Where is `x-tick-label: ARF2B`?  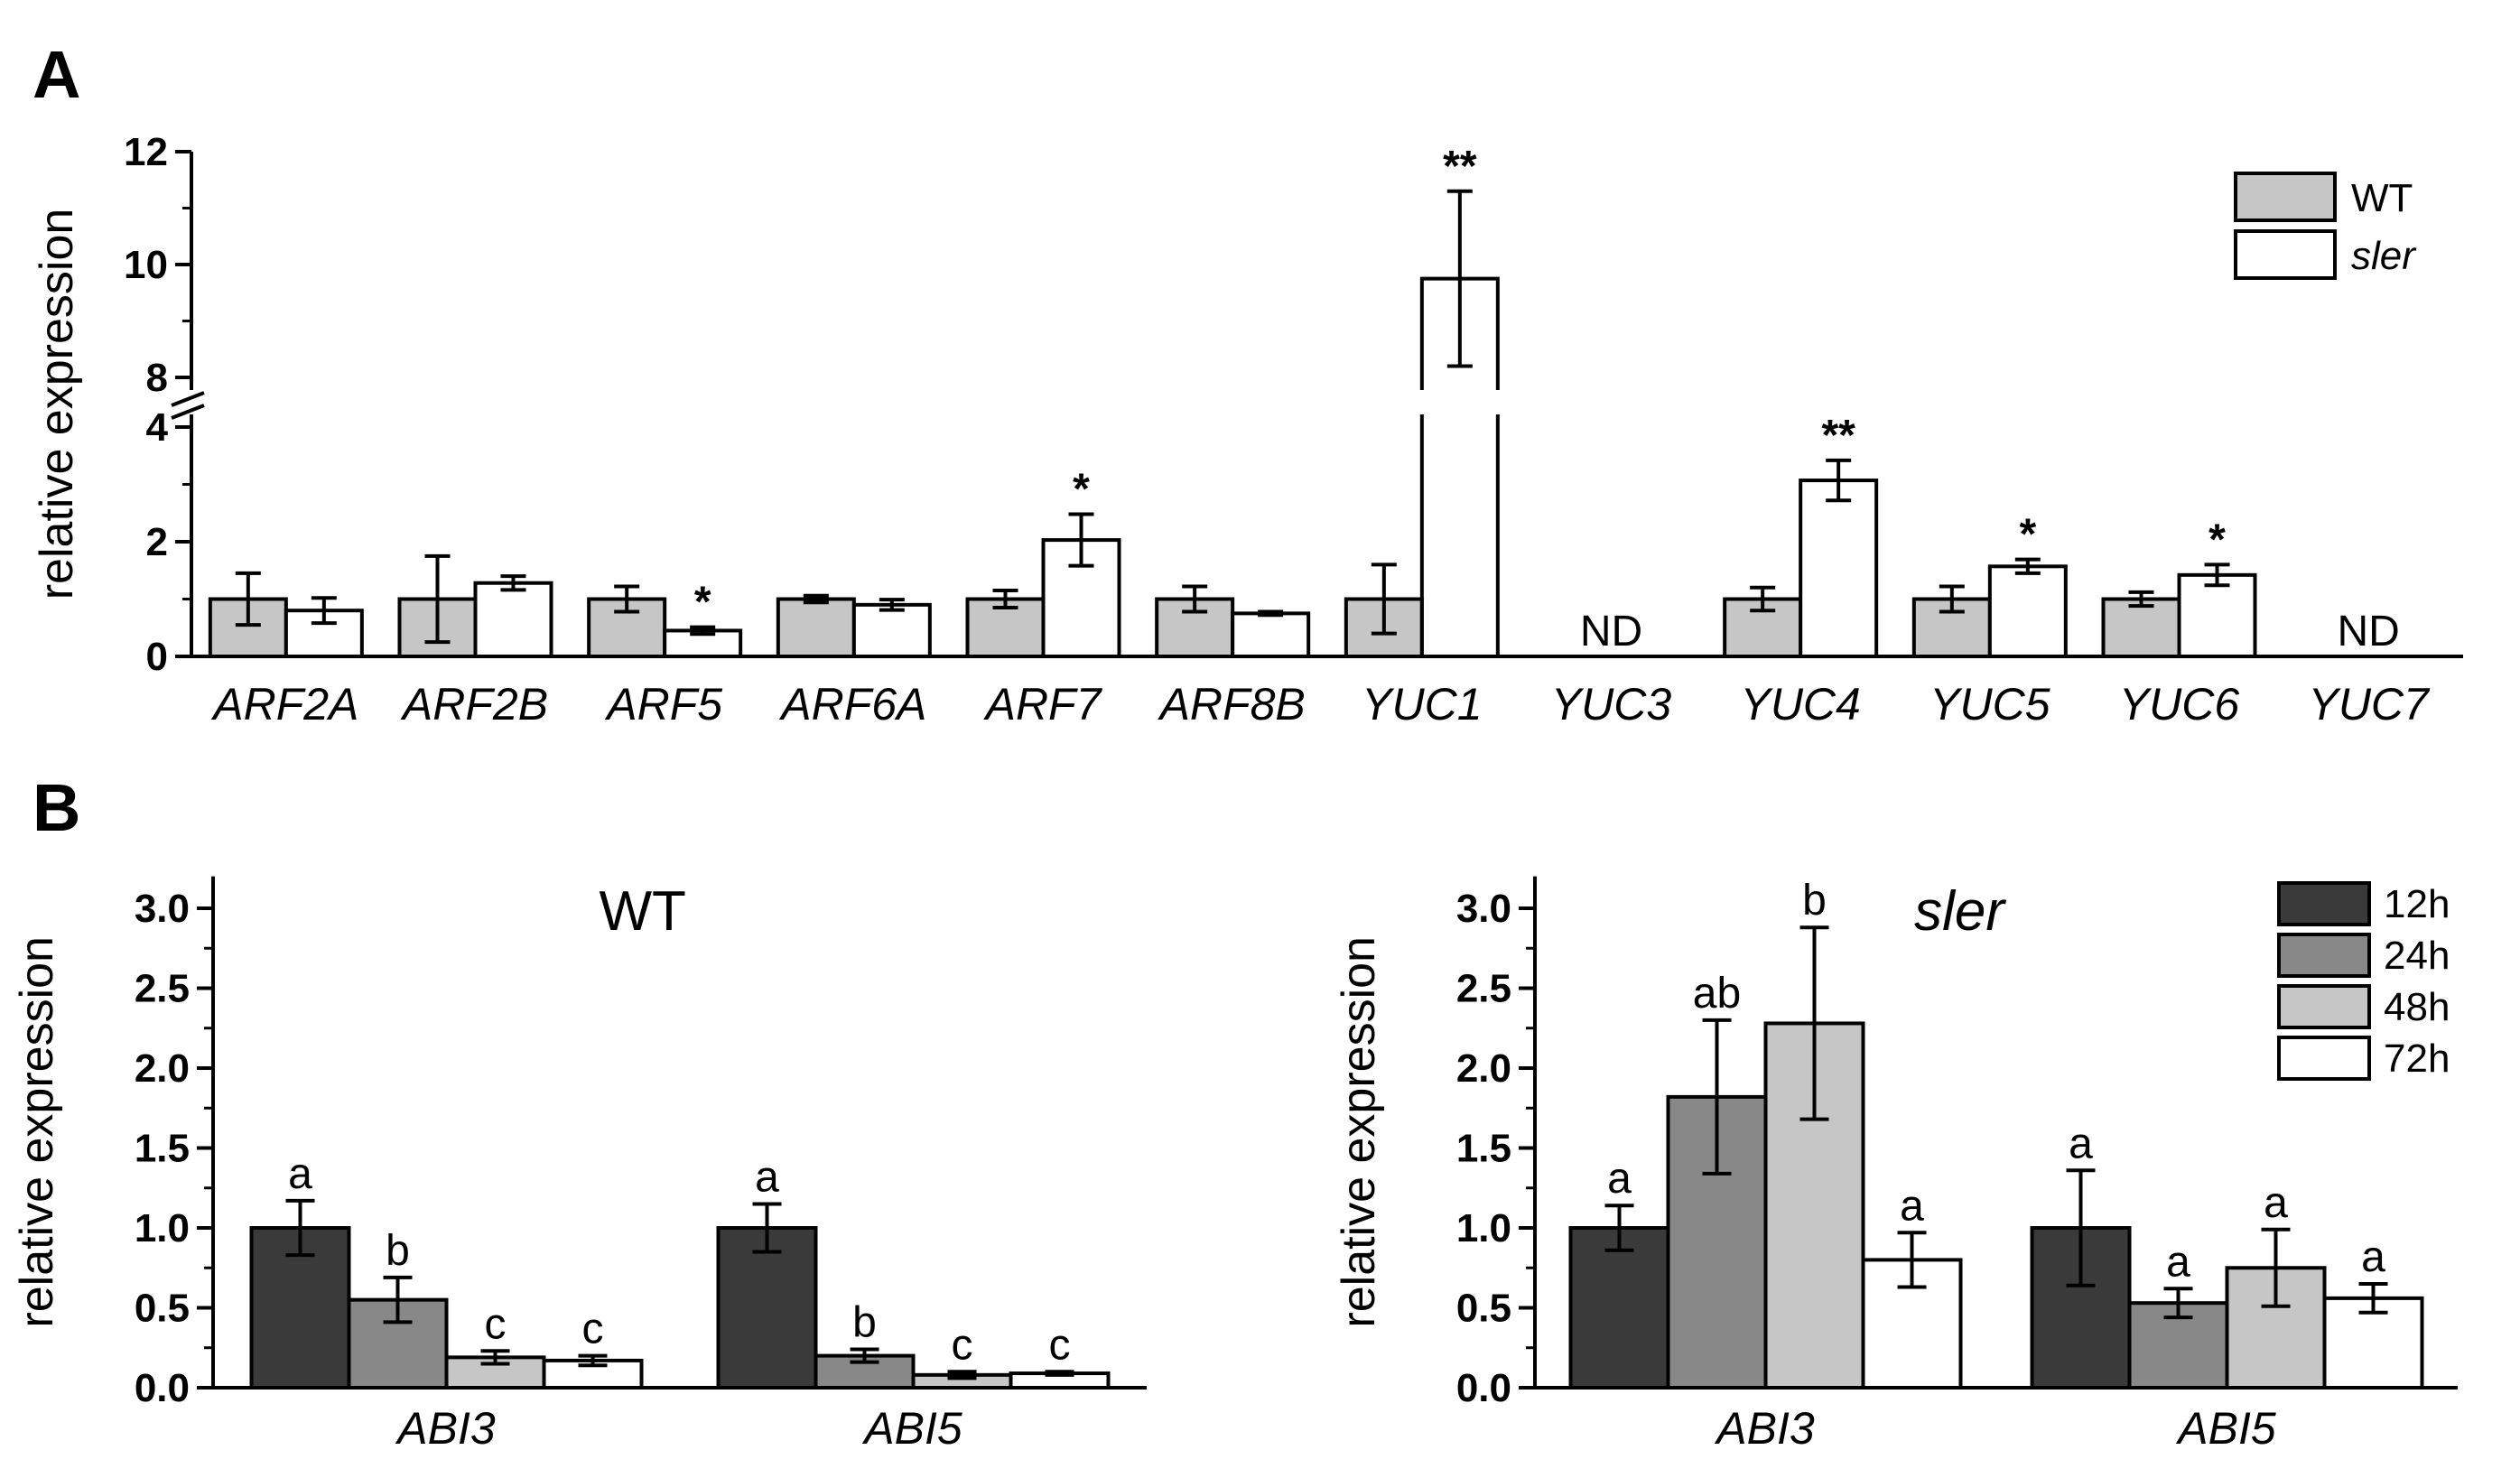
x-tick-label: ARF2B is located at coordinates (474, 705).